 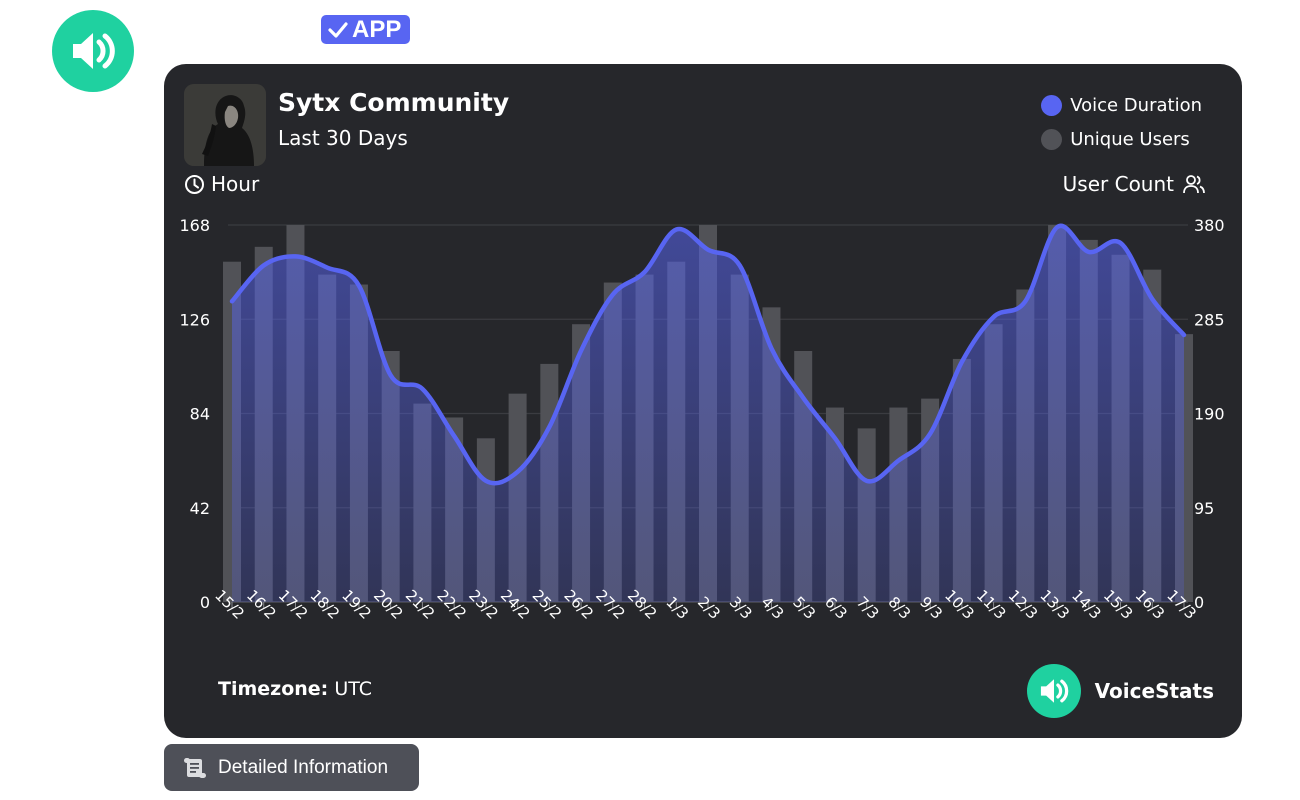 I want to click on detailed-information-button: Detailed Information, so click(x=291, y=767).